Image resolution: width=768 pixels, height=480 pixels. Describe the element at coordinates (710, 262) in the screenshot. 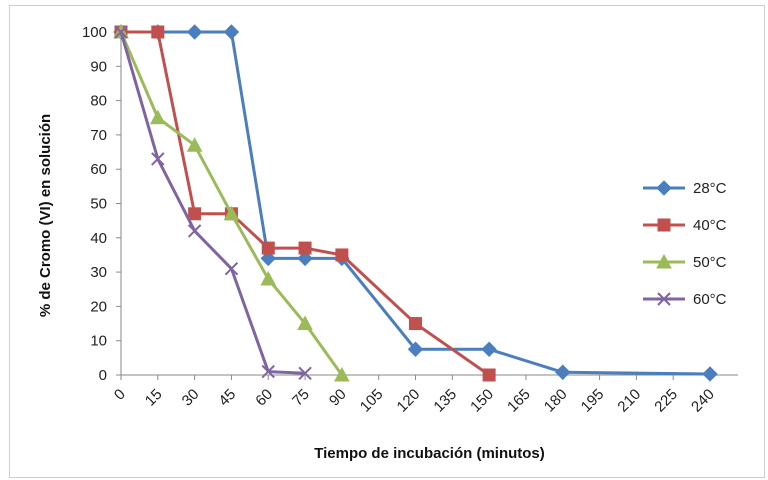

I see `legend-label: 50°C` at that location.